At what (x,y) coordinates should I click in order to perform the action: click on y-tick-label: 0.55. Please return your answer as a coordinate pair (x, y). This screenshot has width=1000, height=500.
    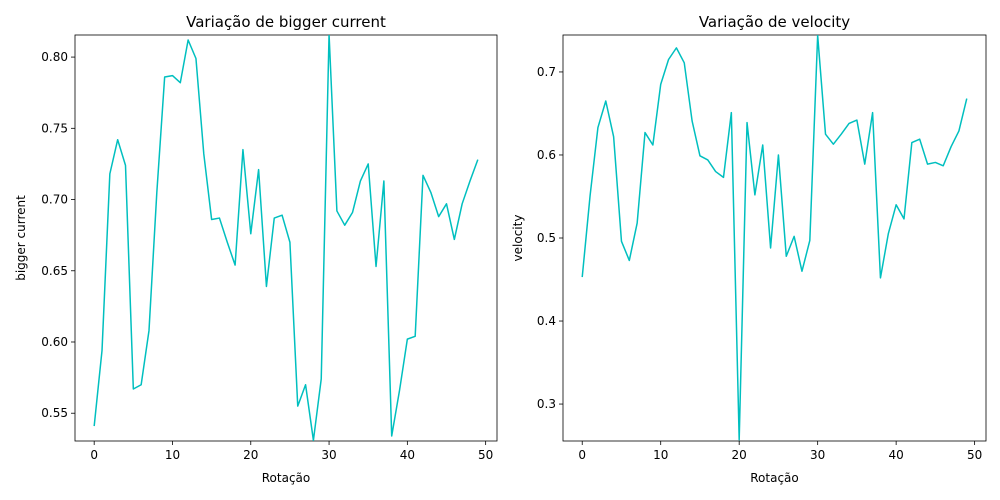
    Looking at the image, I should click on (54, 413).